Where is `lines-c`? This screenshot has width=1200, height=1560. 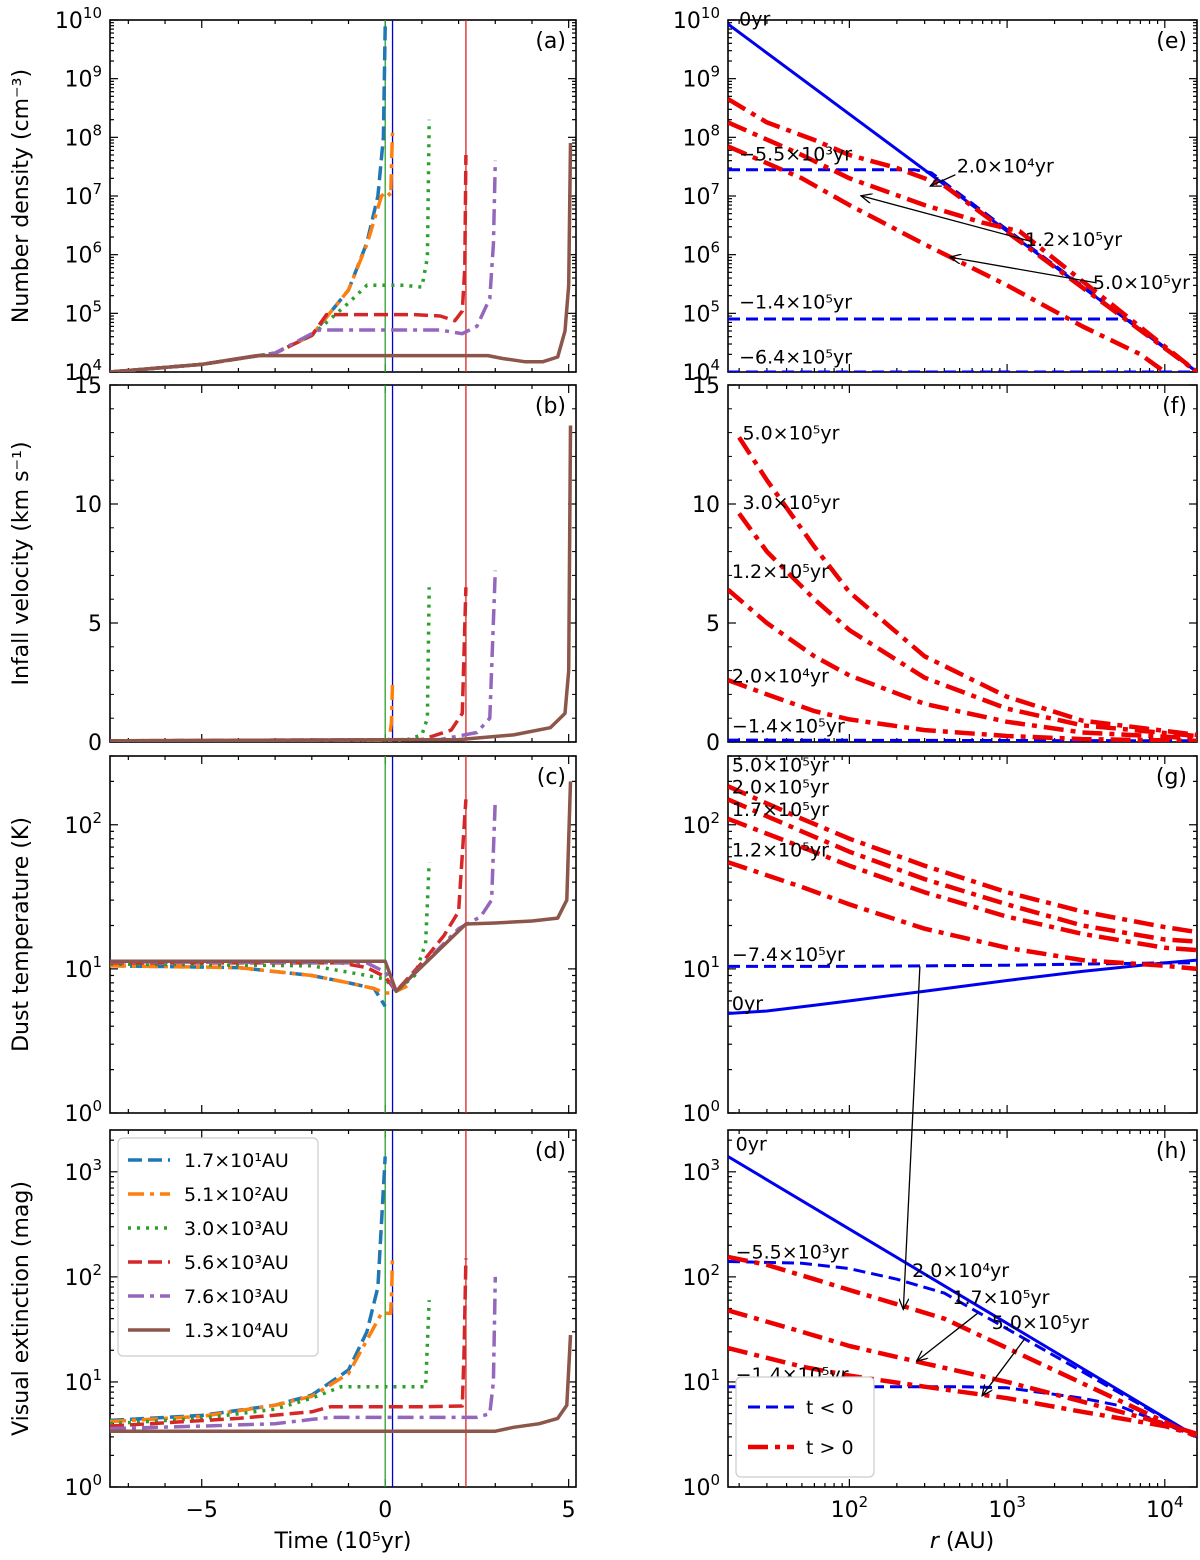
lines-c is located at coordinates (341, 934).